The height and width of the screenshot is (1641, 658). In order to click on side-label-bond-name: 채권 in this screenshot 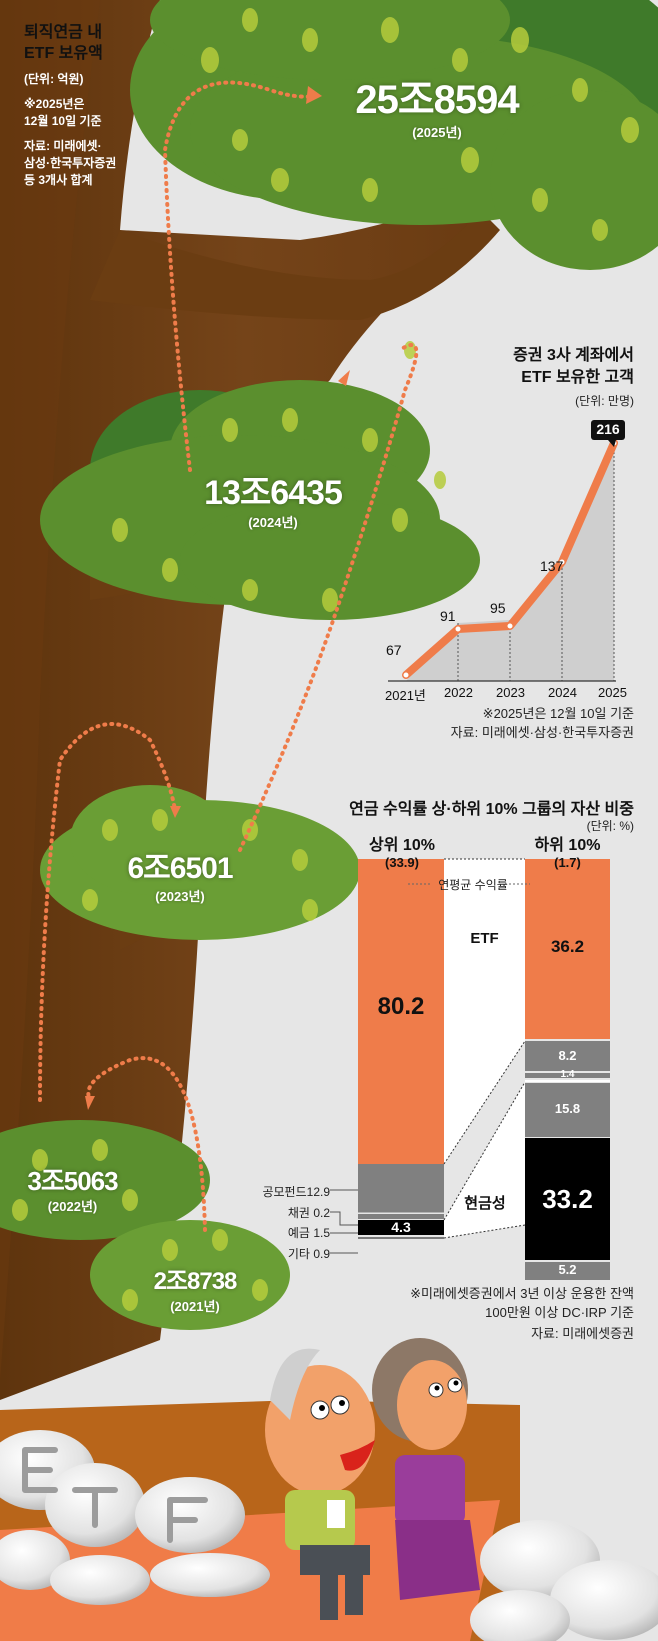, I will do `click(298, 1212)`.